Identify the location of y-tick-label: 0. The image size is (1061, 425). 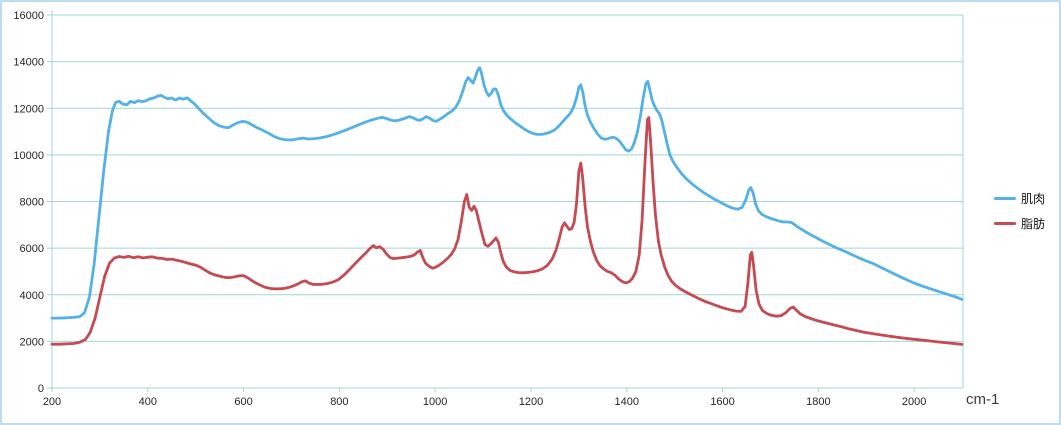
(41, 389).